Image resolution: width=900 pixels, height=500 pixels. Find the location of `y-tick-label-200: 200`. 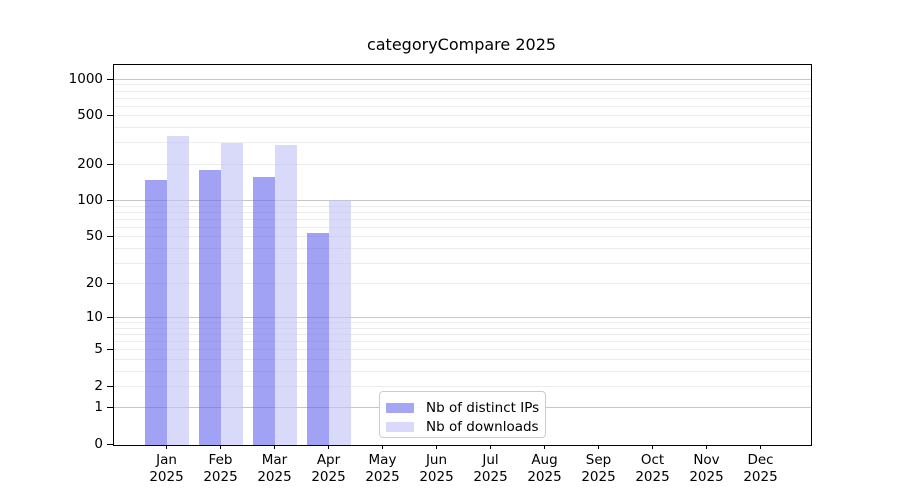

y-tick-label-200: 200 is located at coordinates (90, 163).